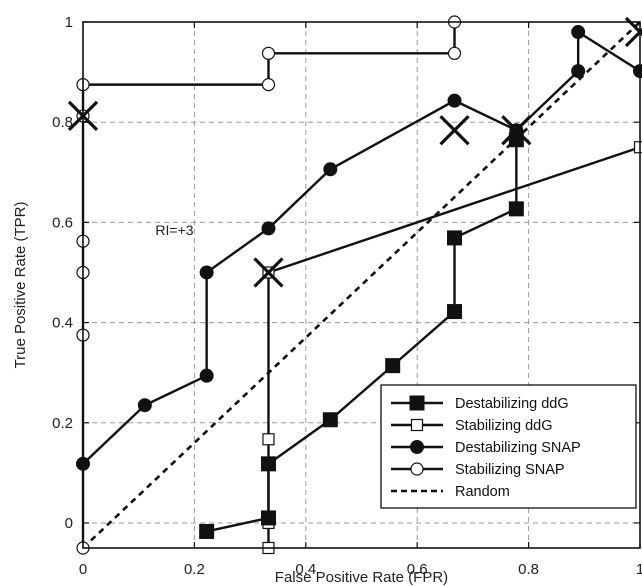 The image size is (642, 586). I want to click on y-tick-label: 0, so click(69, 523).